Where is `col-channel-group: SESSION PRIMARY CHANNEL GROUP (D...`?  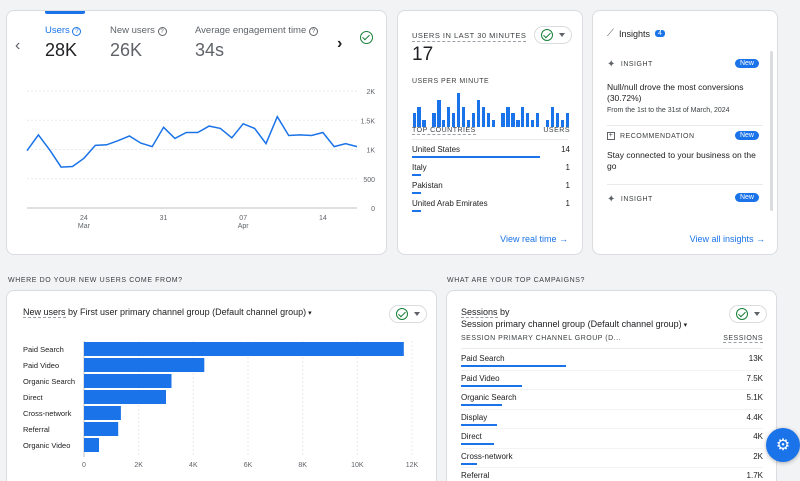 col-channel-group: SESSION PRIMARY CHANNEL GROUP (D... is located at coordinates (541, 338).